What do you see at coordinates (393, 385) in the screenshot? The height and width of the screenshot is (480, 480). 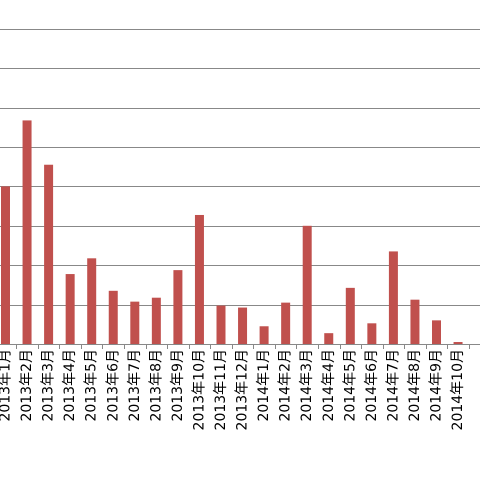 I see `x-tick-label: 2014年7月` at bounding box center [393, 385].